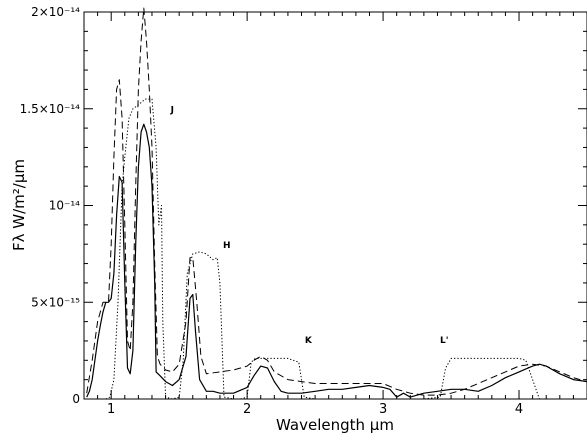 The width and height of the screenshot is (587, 434). I want to click on y-tick-label: 0, so click(76, 399).